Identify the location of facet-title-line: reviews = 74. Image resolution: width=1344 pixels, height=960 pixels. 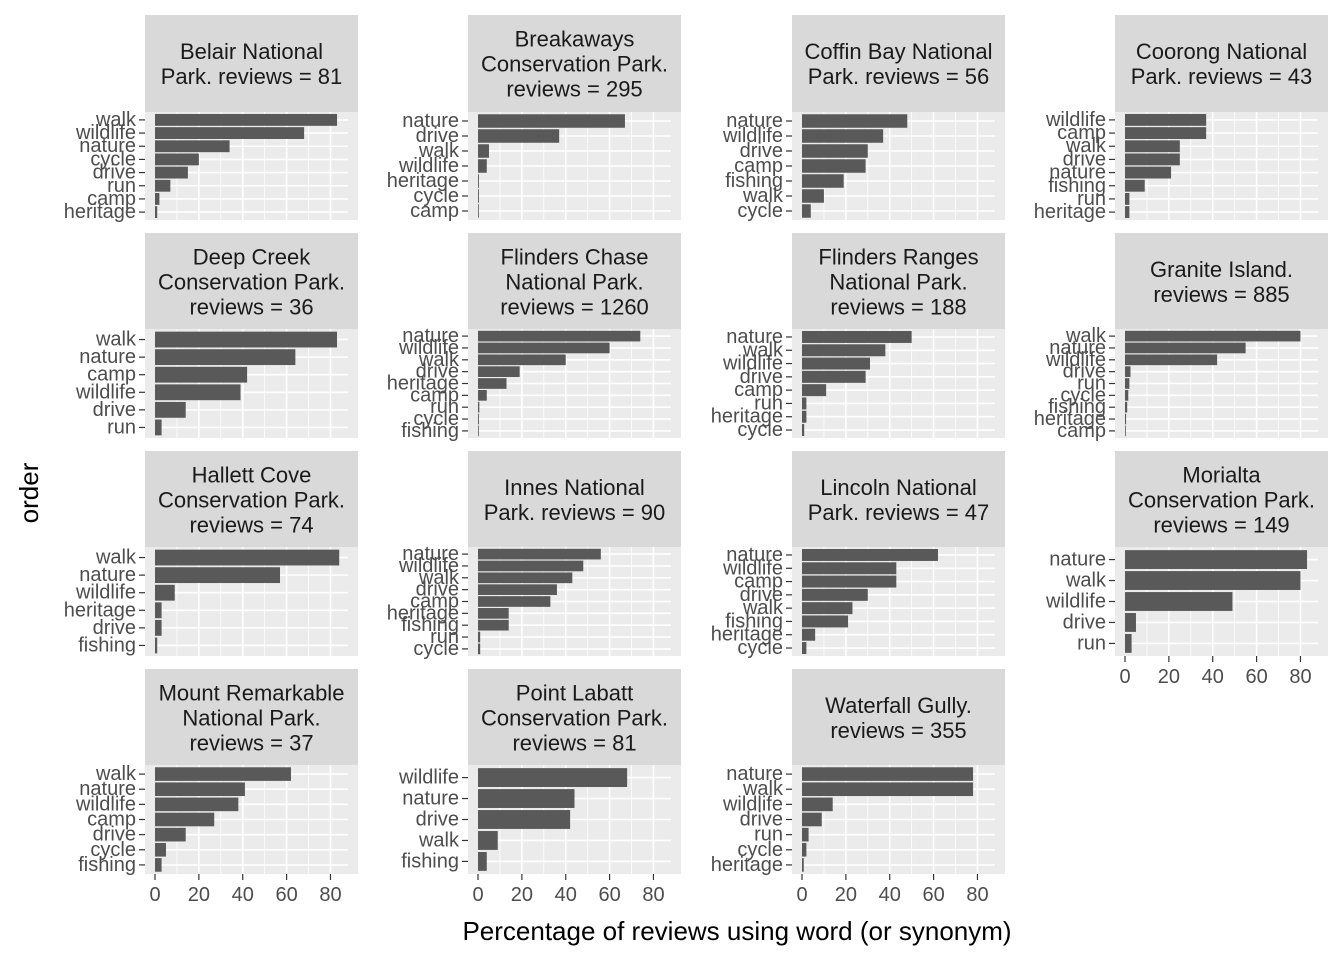
(251, 525).